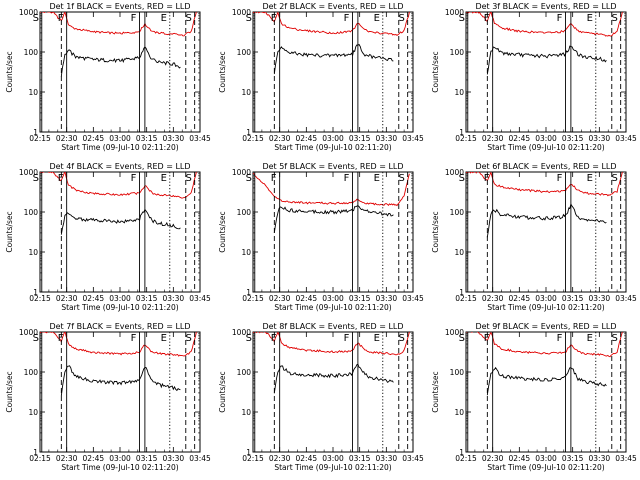 This screenshot has height=480, width=640. I want to click on panel-title: Det 4f BLACK = Events, RED = LLD, so click(119, 166).